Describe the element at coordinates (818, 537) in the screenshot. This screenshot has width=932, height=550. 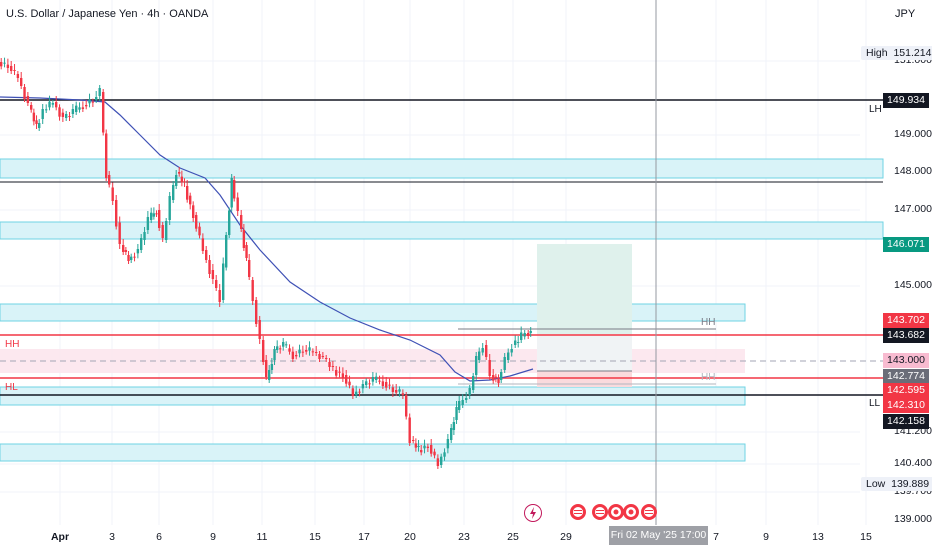
I see `time-axis-label: 13` at that location.